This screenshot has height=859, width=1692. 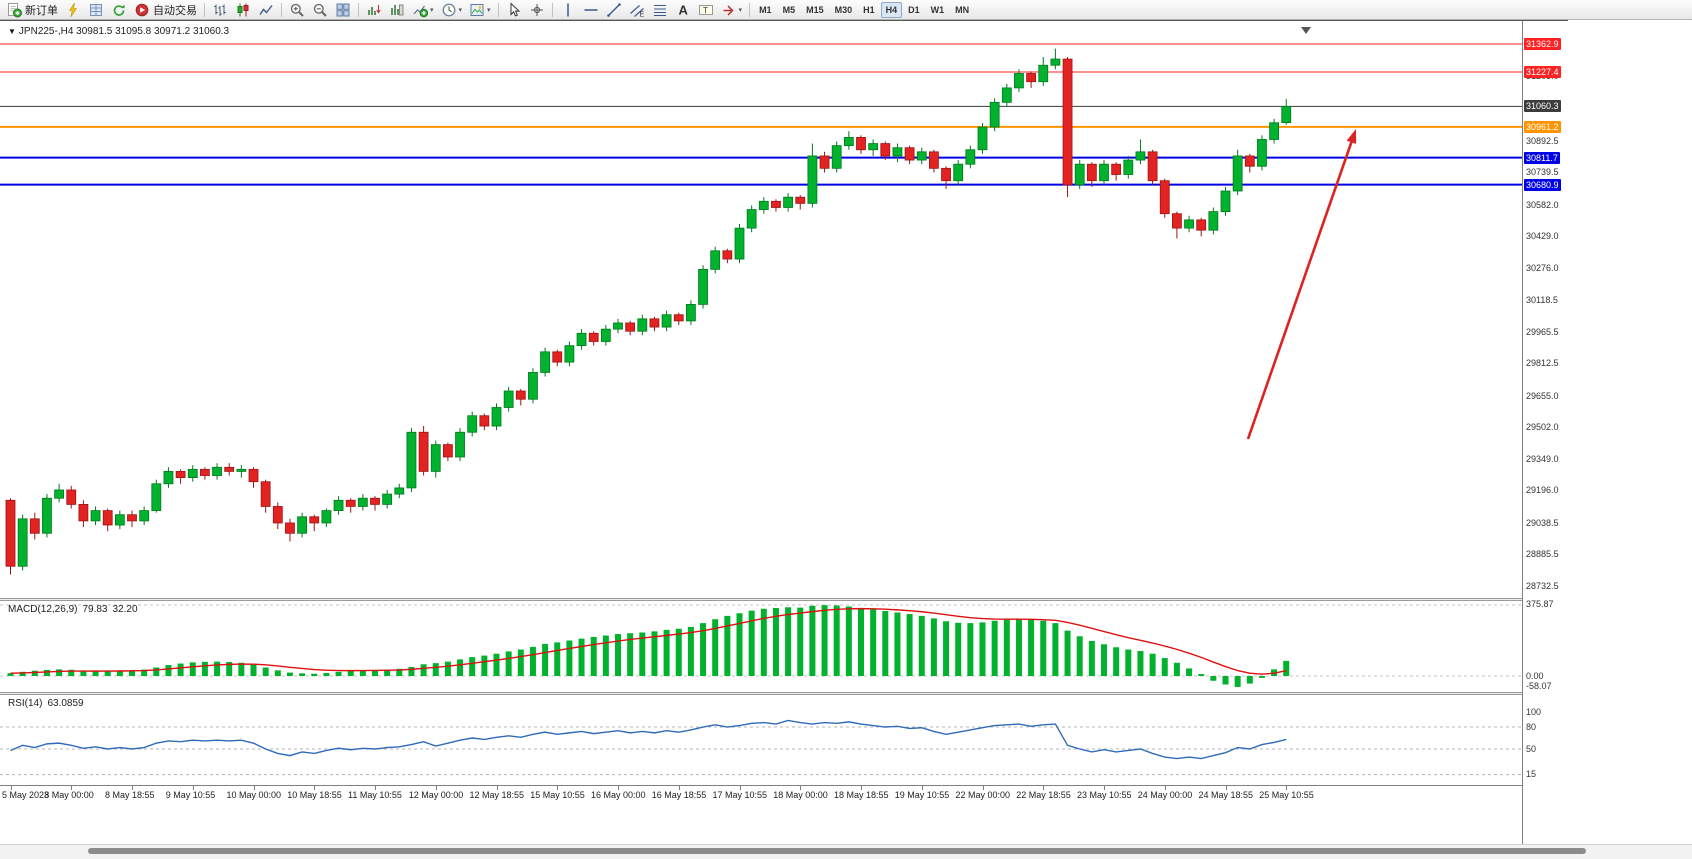 I want to click on line-chart-icon, so click(x=266, y=9).